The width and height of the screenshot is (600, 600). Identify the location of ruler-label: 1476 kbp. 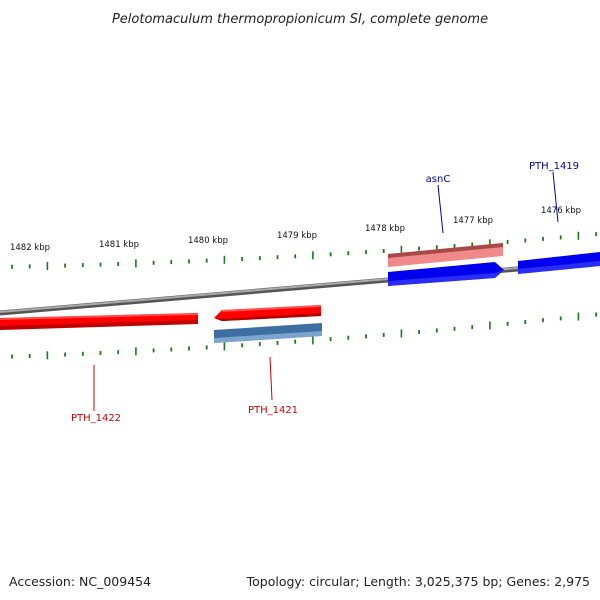
(561, 211).